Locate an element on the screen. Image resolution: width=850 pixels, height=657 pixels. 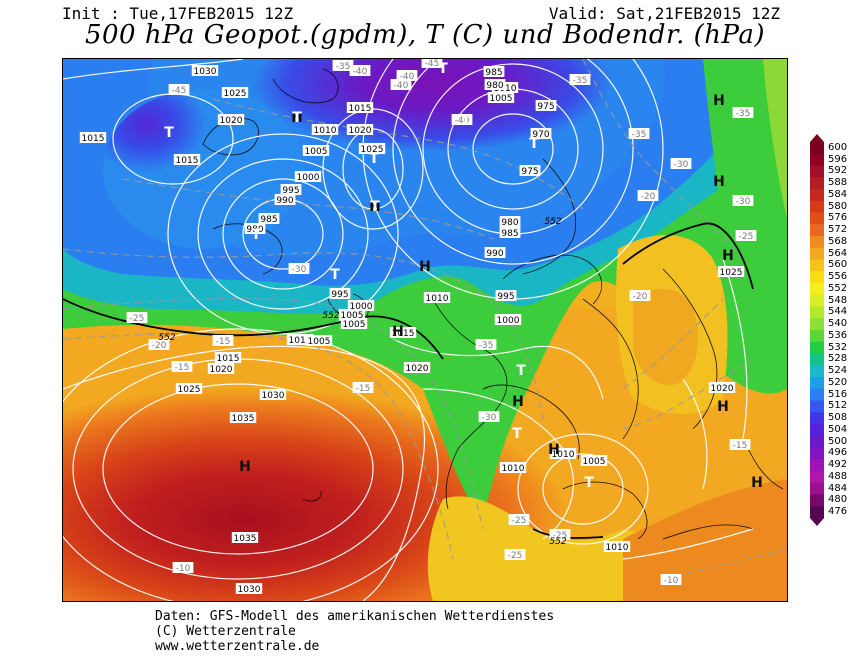
isobar-label: 980 is located at coordinates (255, 229).